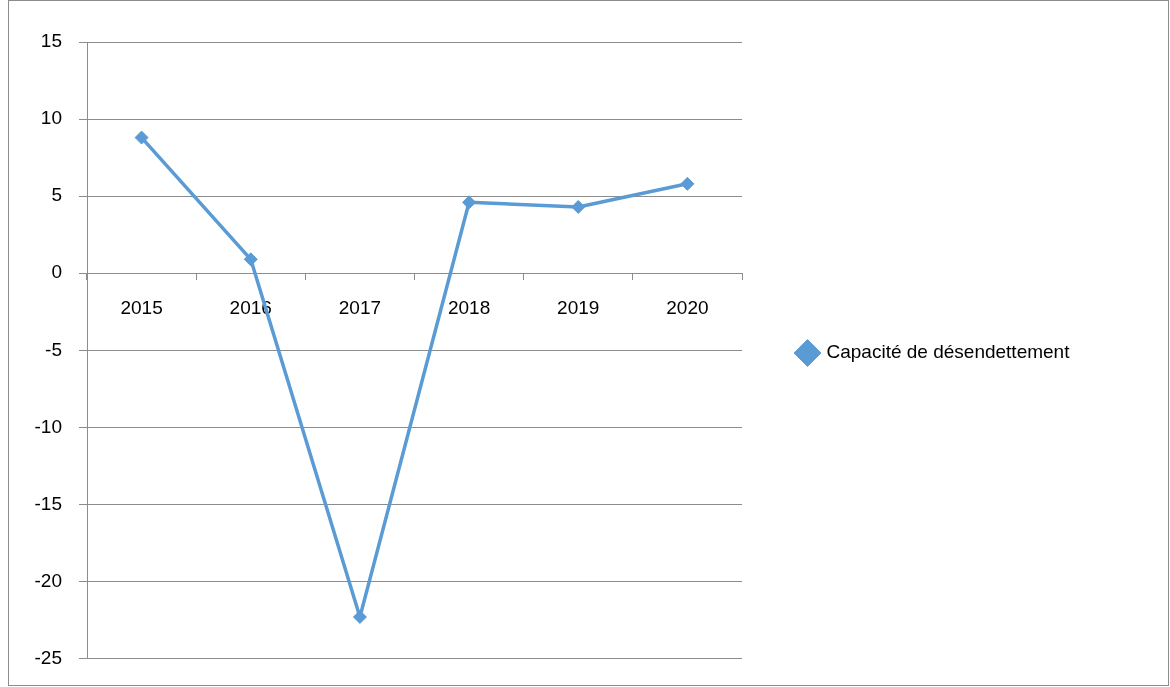 Image resolution: width=1170 pixels, height=687 pixels. Describe the element at coordinates (141, 307) in the screenshot. I see `x-tick-label: 2015` at that location.